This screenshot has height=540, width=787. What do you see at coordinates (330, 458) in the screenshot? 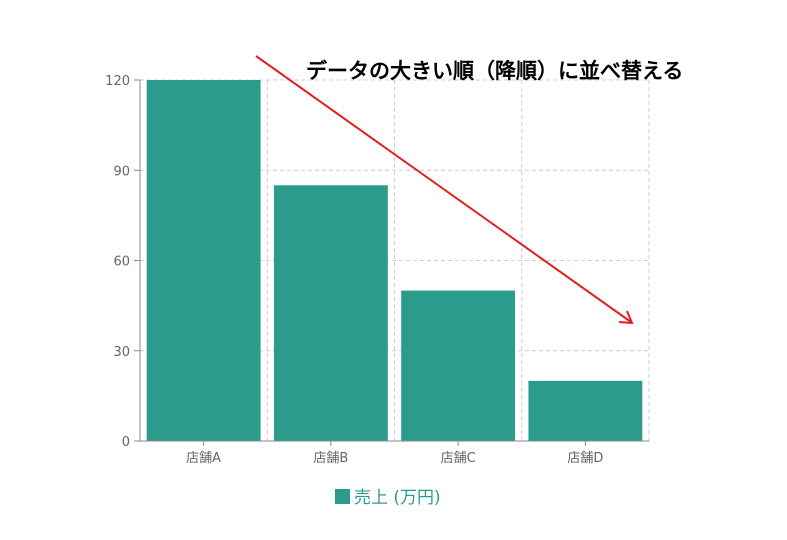
I see `x-tick-label: 店舗B` at bounding box center [330, 458].